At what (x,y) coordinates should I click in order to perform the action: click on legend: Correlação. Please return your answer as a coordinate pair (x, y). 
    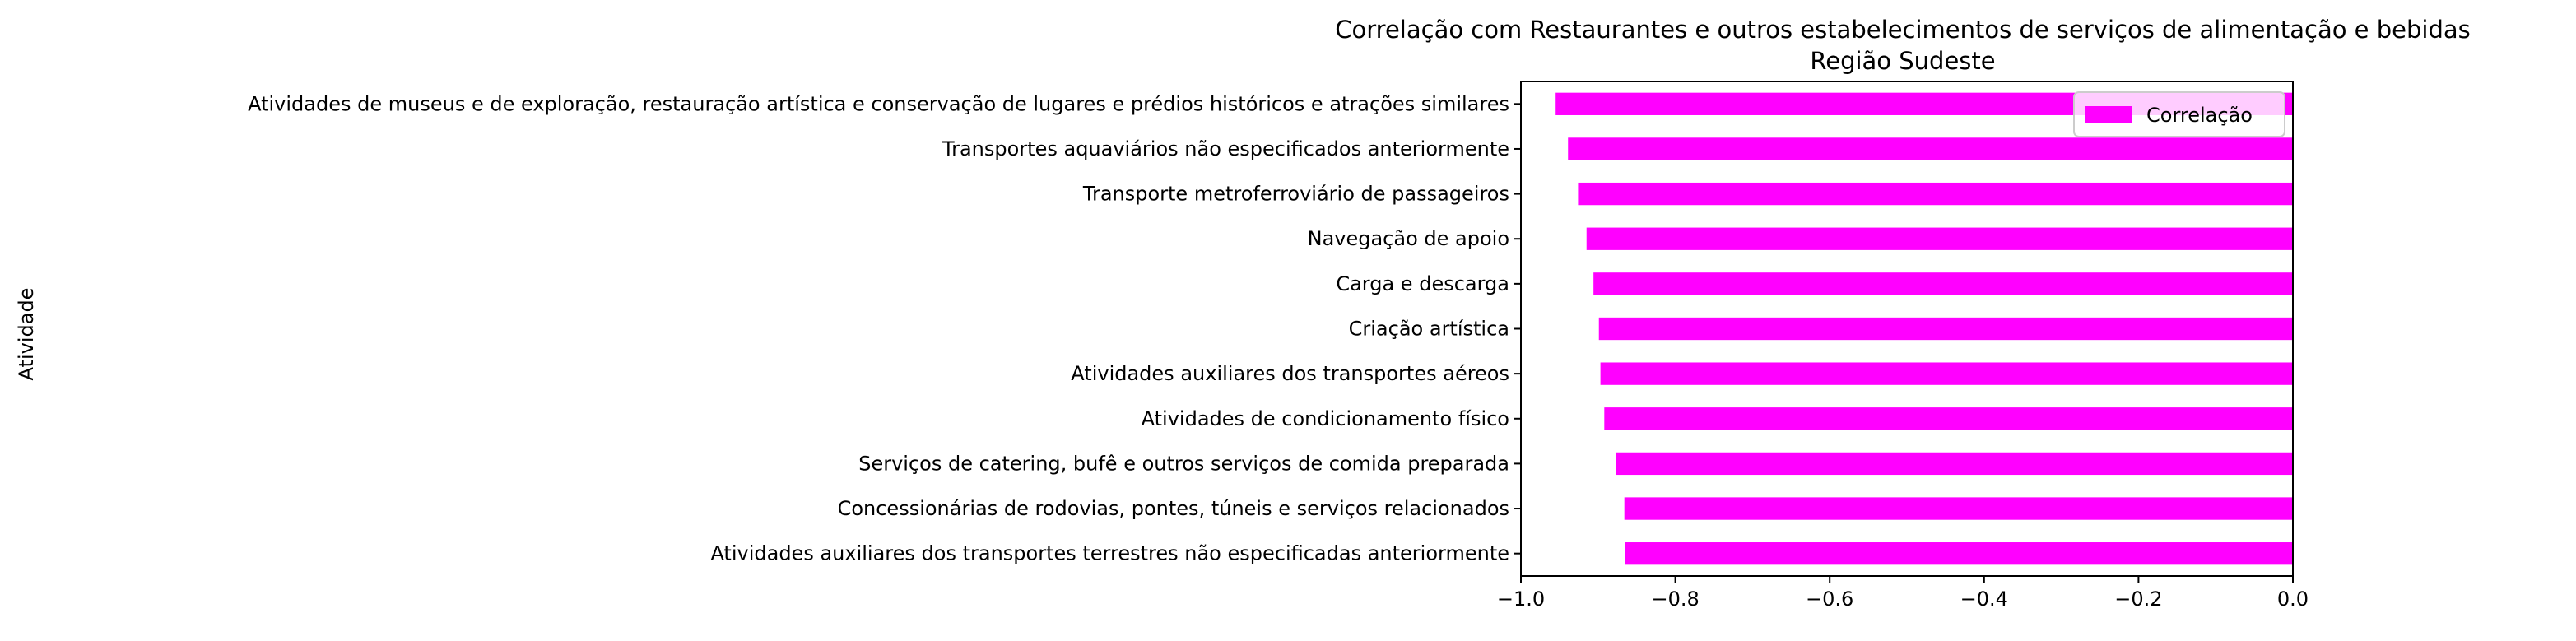
    Looking at the image, I should click on (2179, 114).